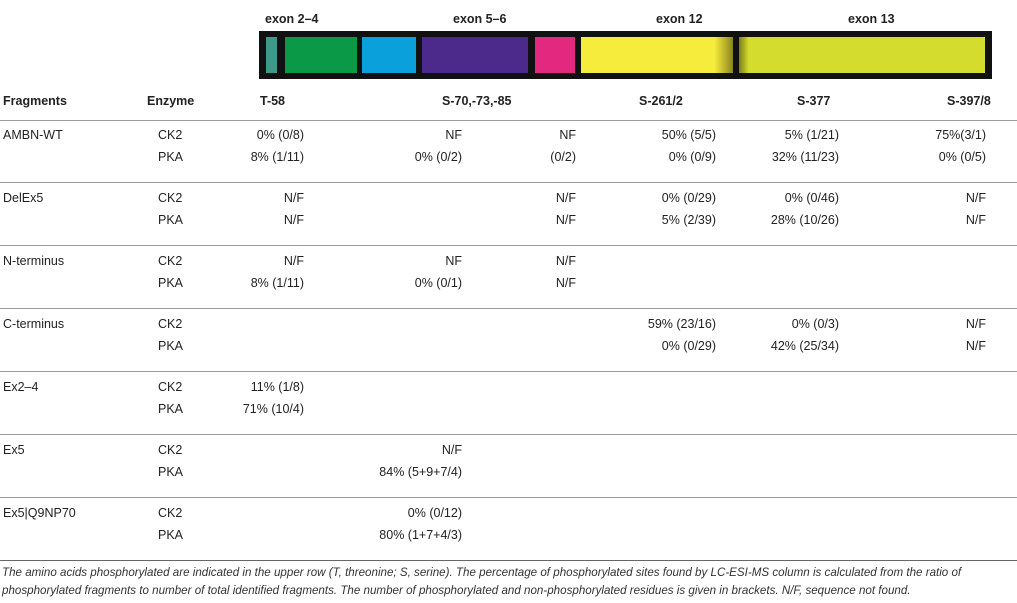 The image size is (1017, 603). Describe the element at coordinates (273, 101) in the screenshot. I see `header-site-t58: T-58` at that location.